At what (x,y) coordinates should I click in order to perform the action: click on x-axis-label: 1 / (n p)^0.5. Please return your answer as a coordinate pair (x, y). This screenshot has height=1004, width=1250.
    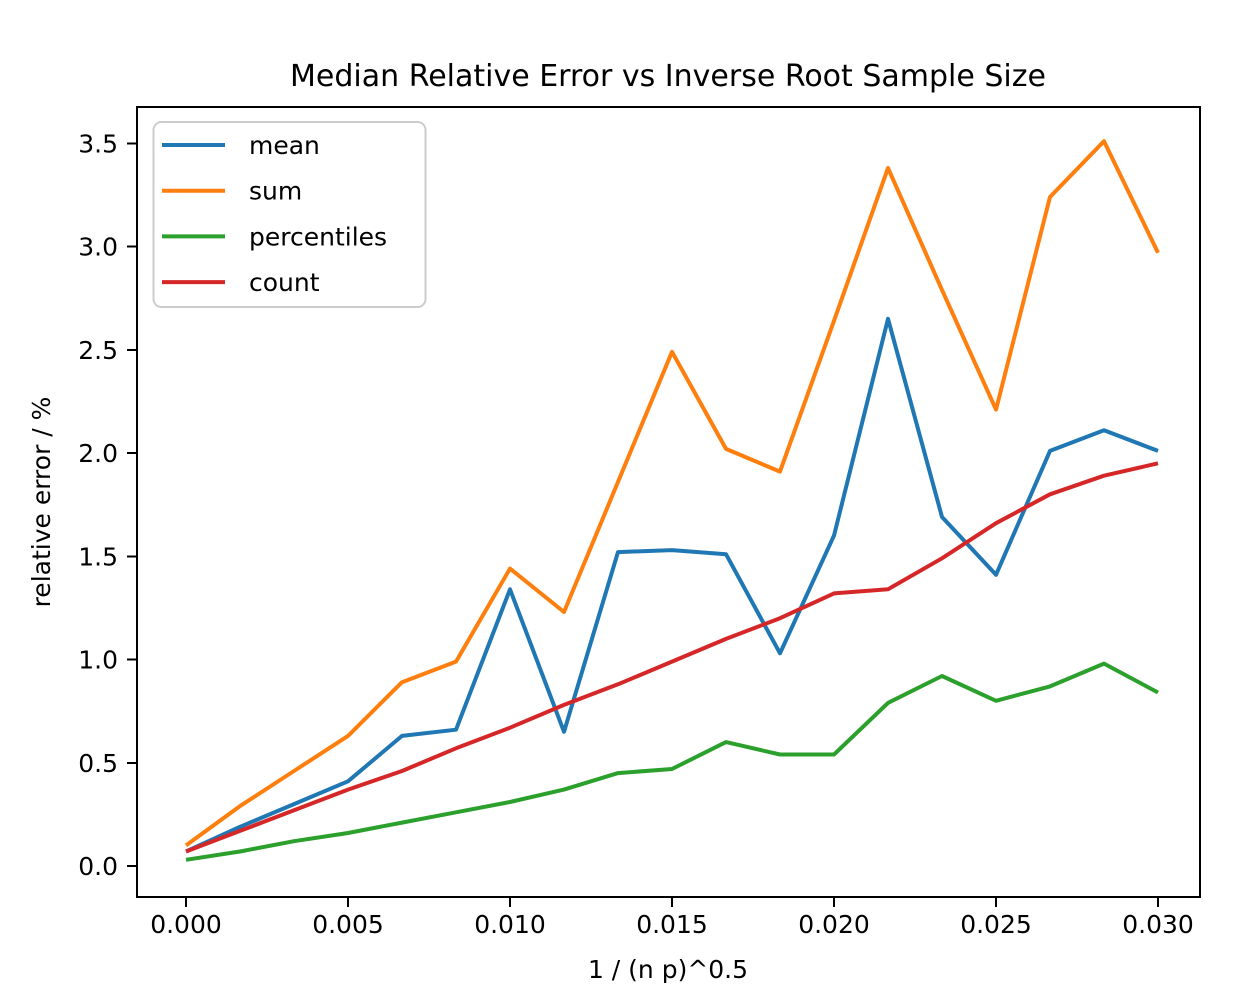
    Looking at the image, I should click on (668, 969).